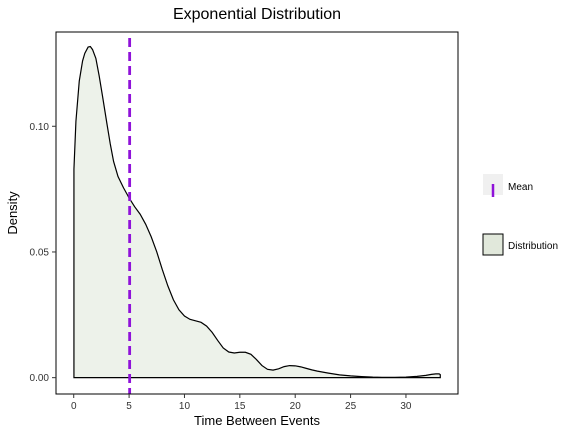  What do you see at coordinates (185, 406) in the screenshot?
I see `x-tick-label: 10` at bounding box center [185, 406].